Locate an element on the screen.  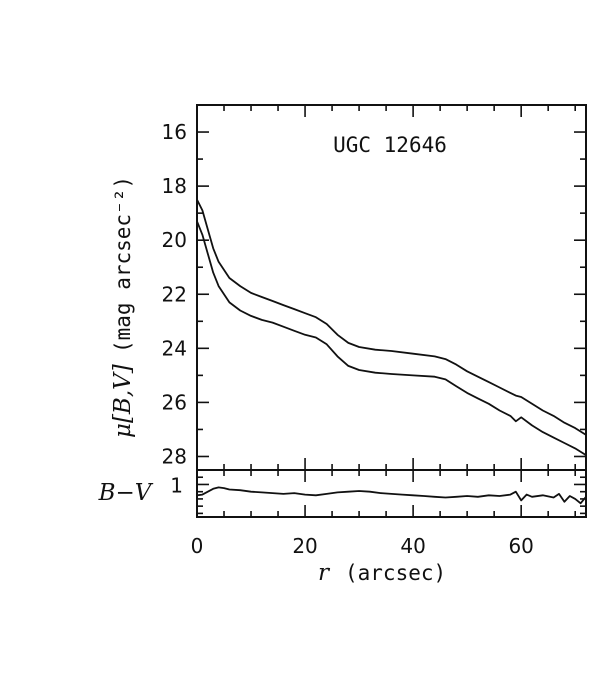
y-tick-label: 22 is located at coordinates (174, 294).